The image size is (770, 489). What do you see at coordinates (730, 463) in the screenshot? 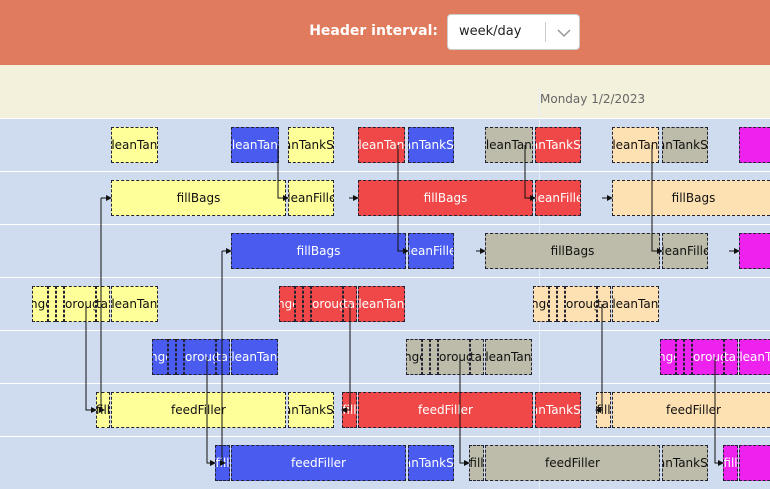
I see `task-bar: fill` at bounding box center [730, 463].